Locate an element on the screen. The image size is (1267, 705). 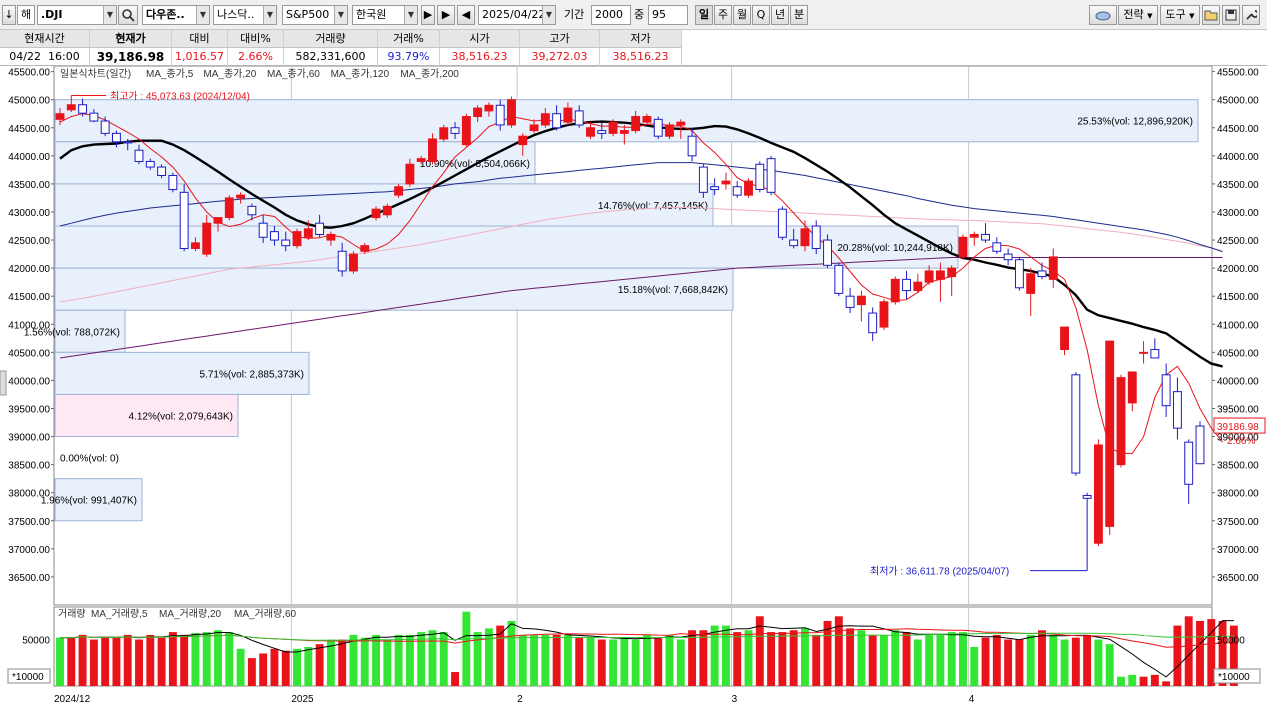
scroll-down-button: ↓ is located at coordinates (9, 15).